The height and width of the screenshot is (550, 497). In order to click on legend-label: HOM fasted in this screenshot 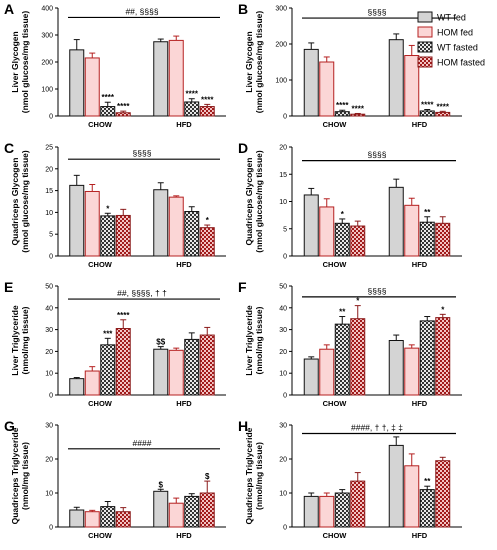, I will do `click(461, 63)`.